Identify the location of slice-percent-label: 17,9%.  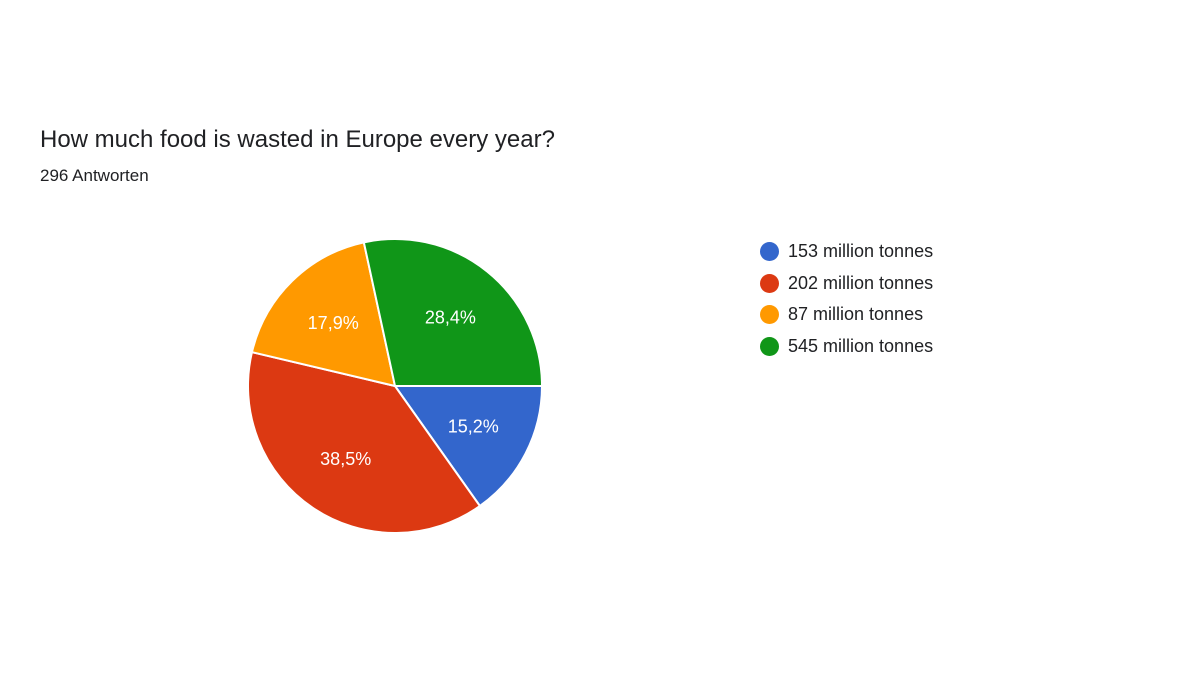
(333, 323).